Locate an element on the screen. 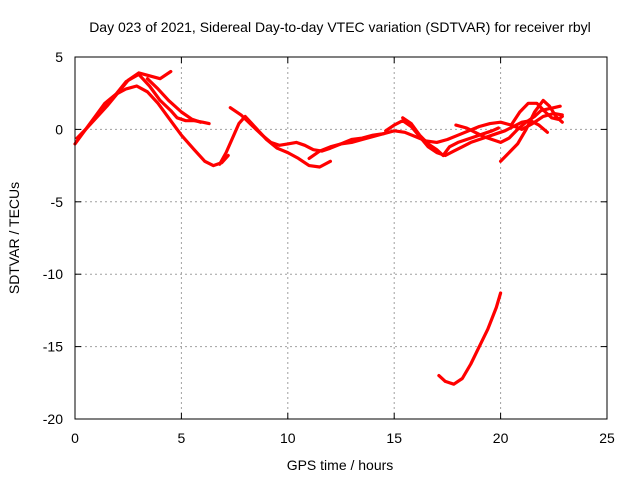  series-line-track-g is located at coordinates (435, 135).